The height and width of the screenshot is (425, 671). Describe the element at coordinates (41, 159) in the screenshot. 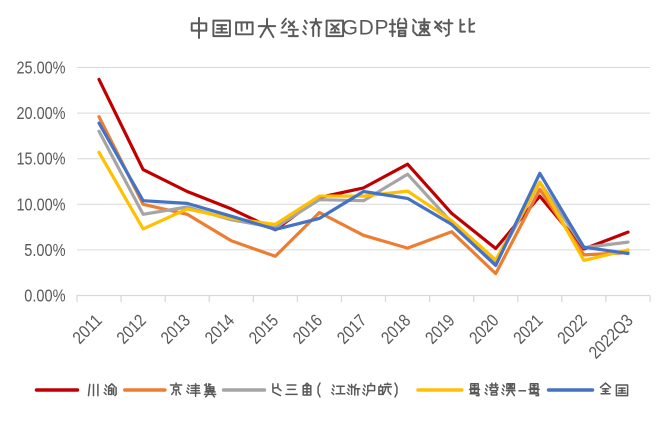

I see `svg-text: 15.00%` at that location.